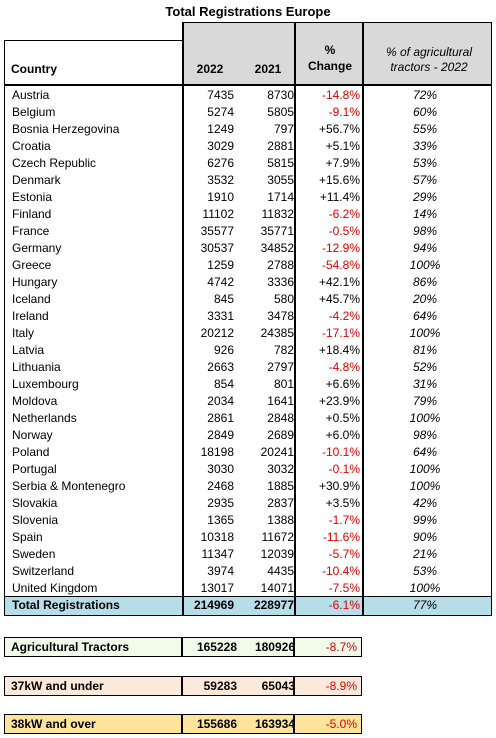 The height and width of the screenshot is (738, 496). I want to click on country-cell: Finland, so click(32, 214).